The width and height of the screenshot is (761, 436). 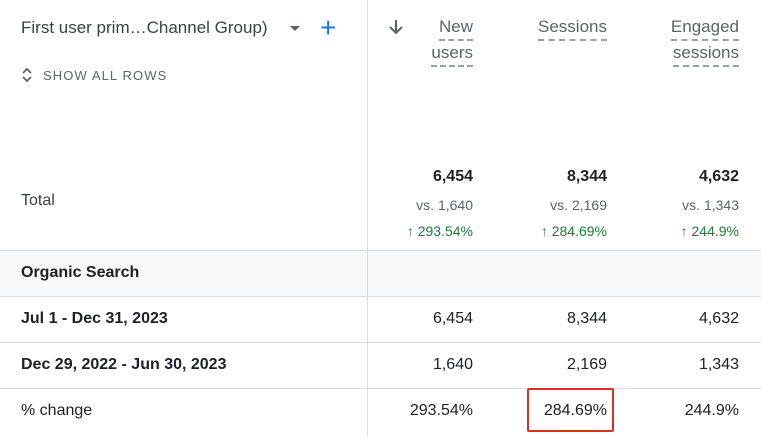 What do you see at coordinates (452, 364) in the screenshot?
I see `table-cell: 1,640` at bounding box center [452, 364].